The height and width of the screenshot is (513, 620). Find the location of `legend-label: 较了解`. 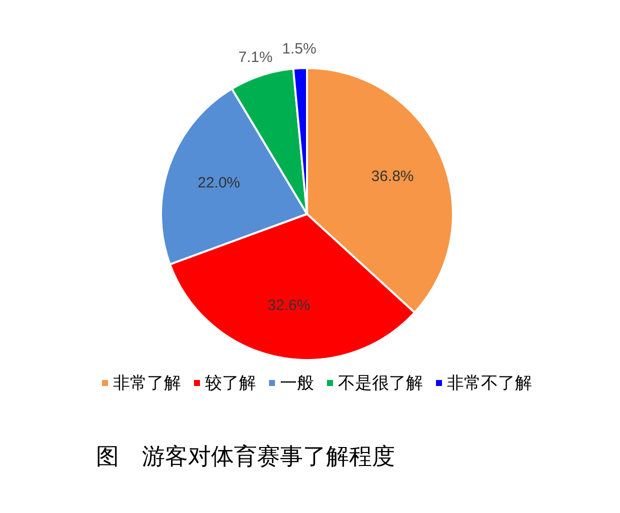

legend-label: 较了解 is located at coordinates (230, 383).